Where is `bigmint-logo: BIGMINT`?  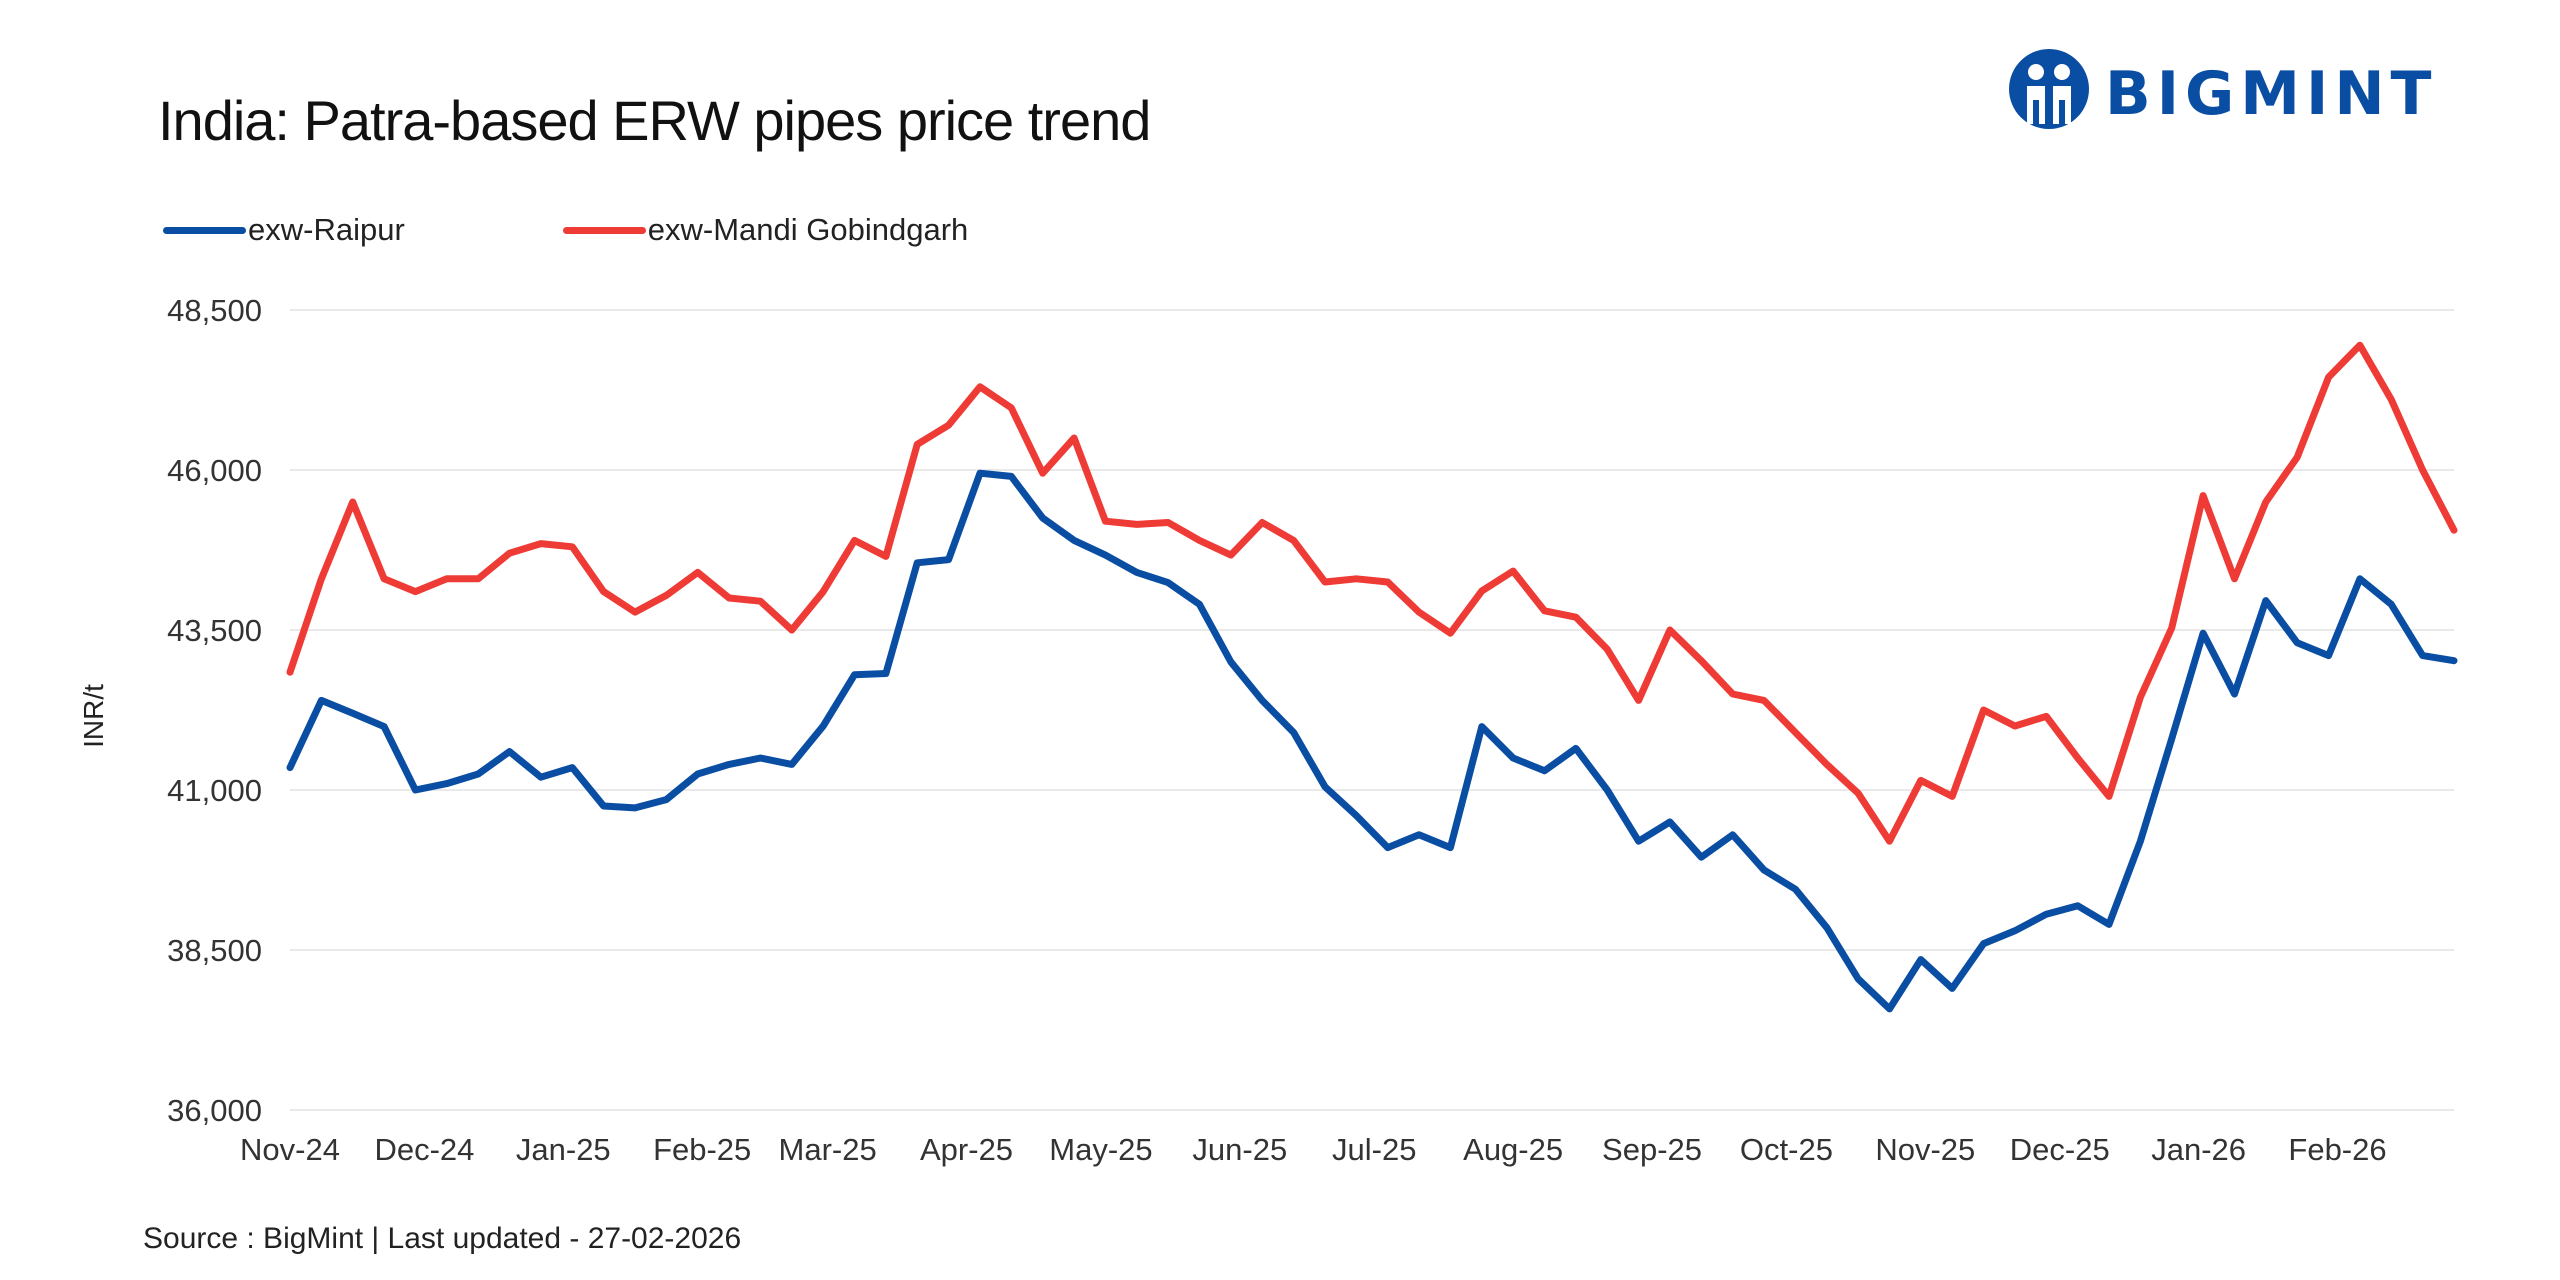 bigmint-logo: BIGMINT is located at coordinates (2223, 89).